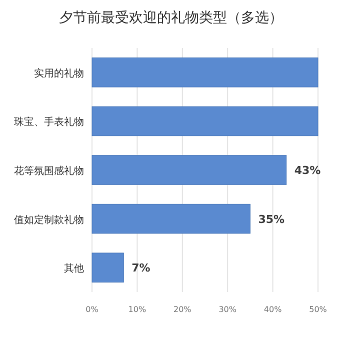  Describe the element at coordinates (318, 309) in the screenshot. I see `x-tick-label: 50%` at that location.